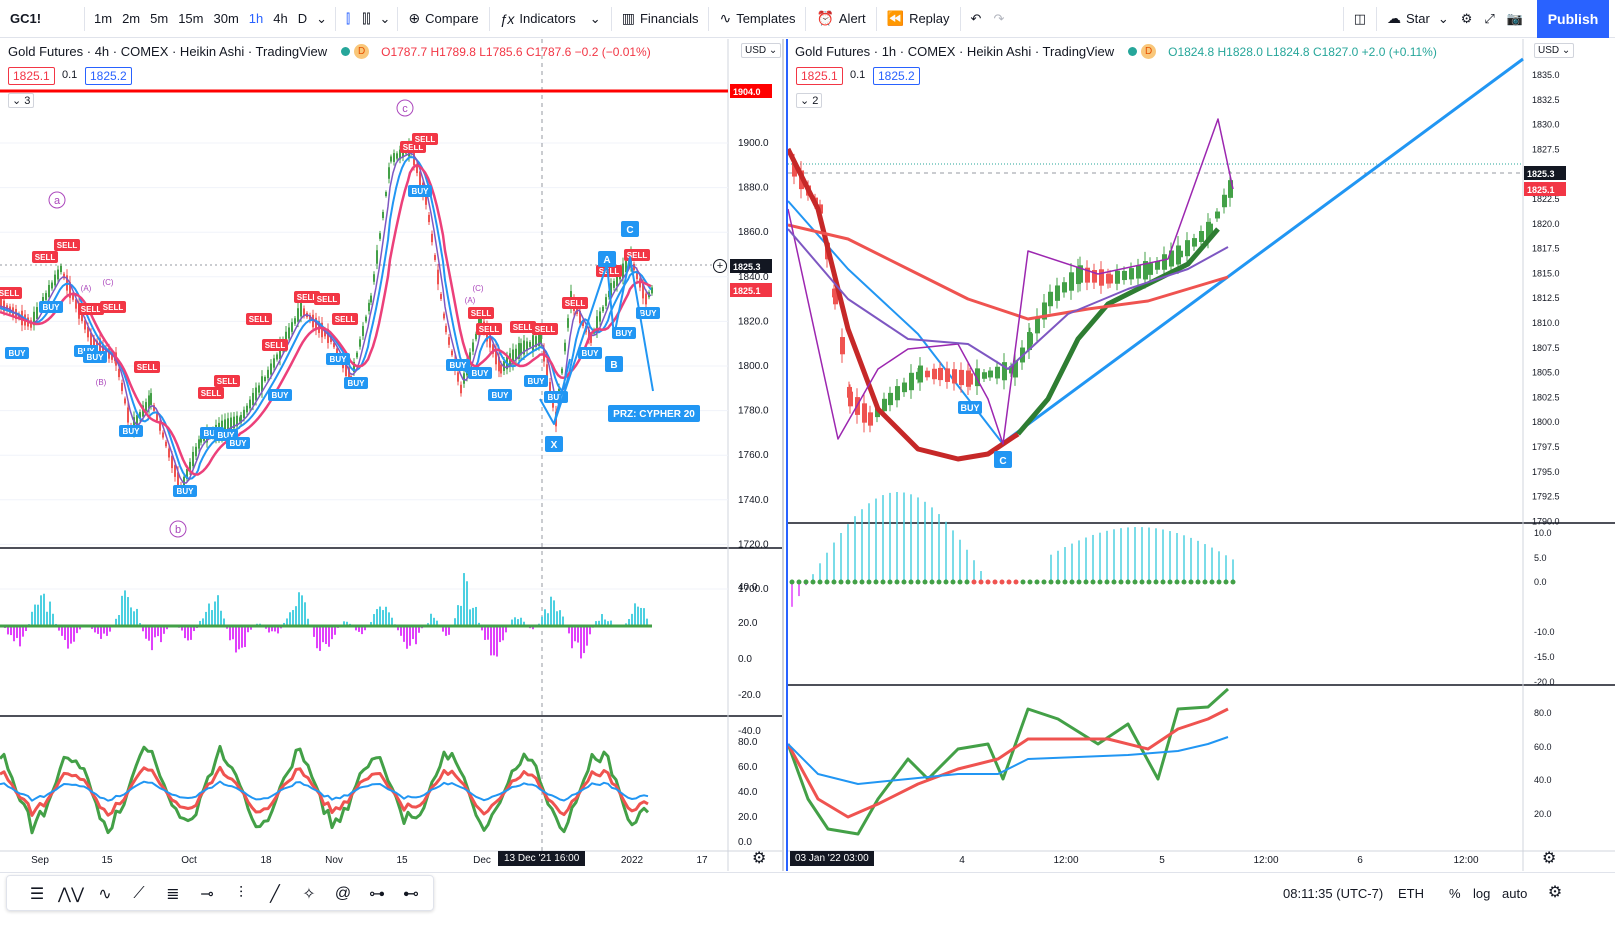 The height and width of the screenshot is (936, 1615). I want to click on wave-label: b, so click(178, 530).